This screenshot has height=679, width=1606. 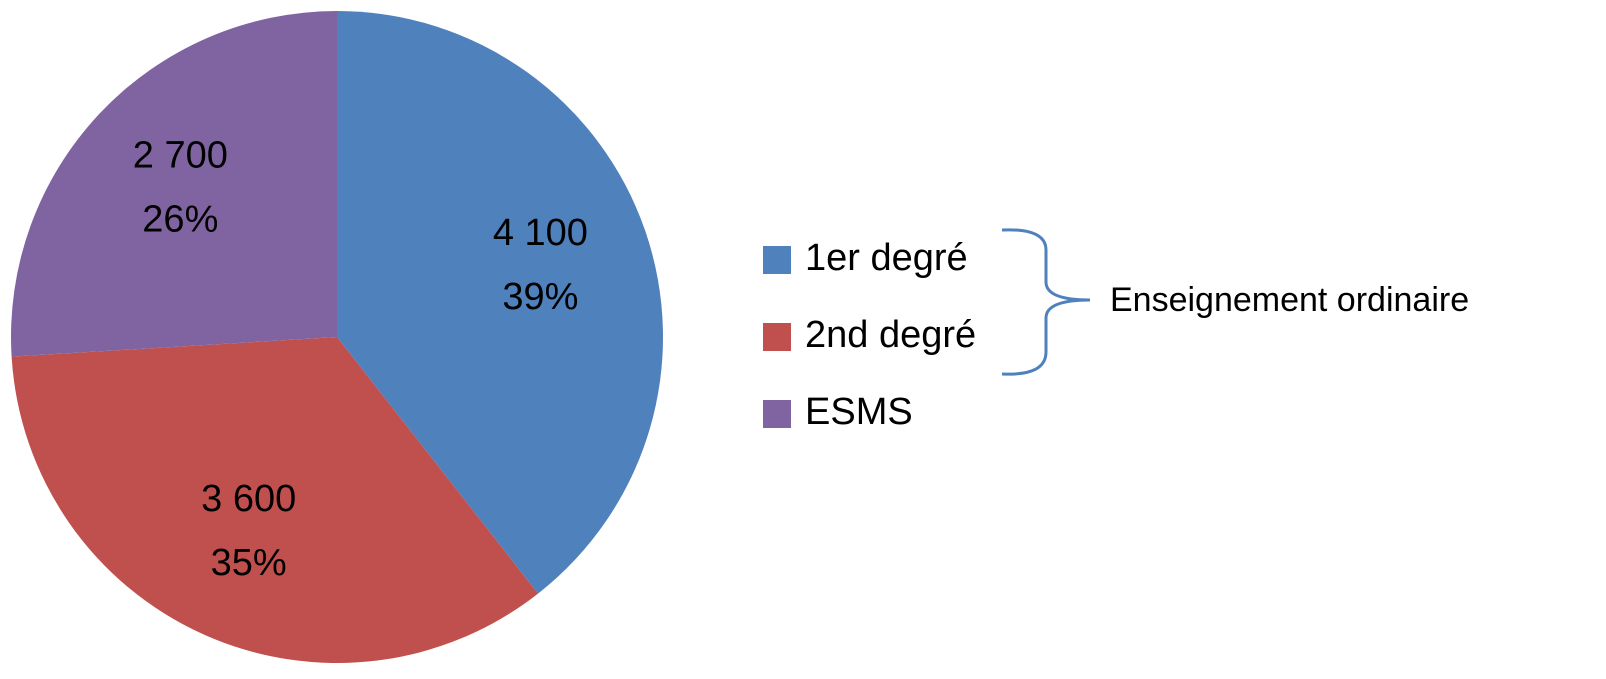 What do you see at coordinates (180, 156) in the screenshot?
I see `value-label: 2 700` at bounding box center [180, 156].